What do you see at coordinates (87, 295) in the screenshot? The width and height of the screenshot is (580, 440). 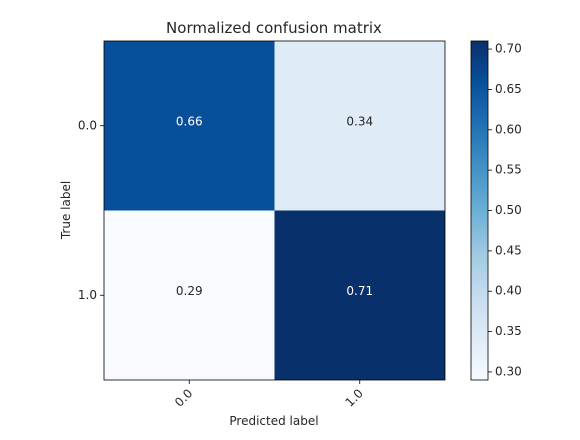 I see `y-tick-label: 1.0` at bounding box center [87, 295].